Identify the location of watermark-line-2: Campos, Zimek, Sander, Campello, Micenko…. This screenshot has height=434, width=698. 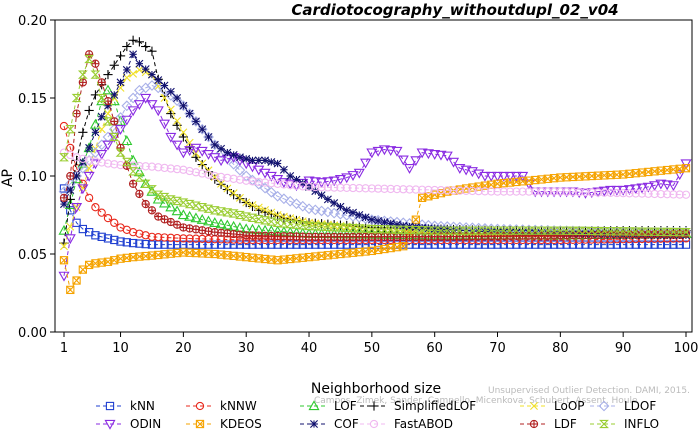
(476, 401).